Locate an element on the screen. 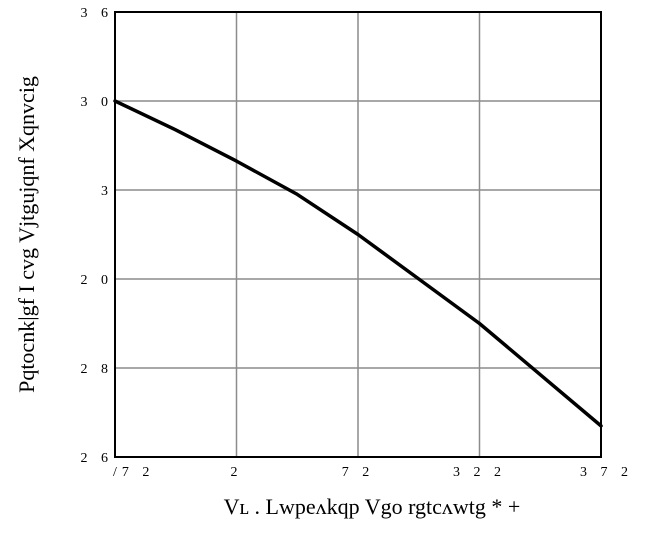 This screenshot has width=651, height=538. y-tick-label: 2 6 is located at coordinates (97, 458).